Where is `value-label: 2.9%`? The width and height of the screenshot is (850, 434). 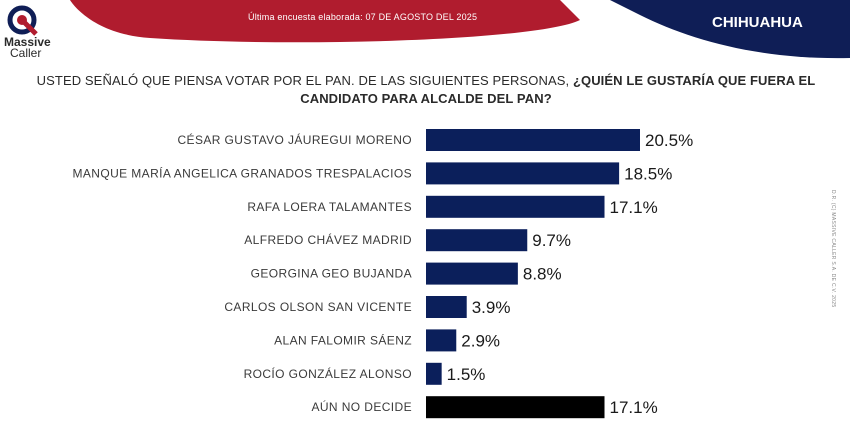 value-label: 2.9% is located at coordinates (480, 340).